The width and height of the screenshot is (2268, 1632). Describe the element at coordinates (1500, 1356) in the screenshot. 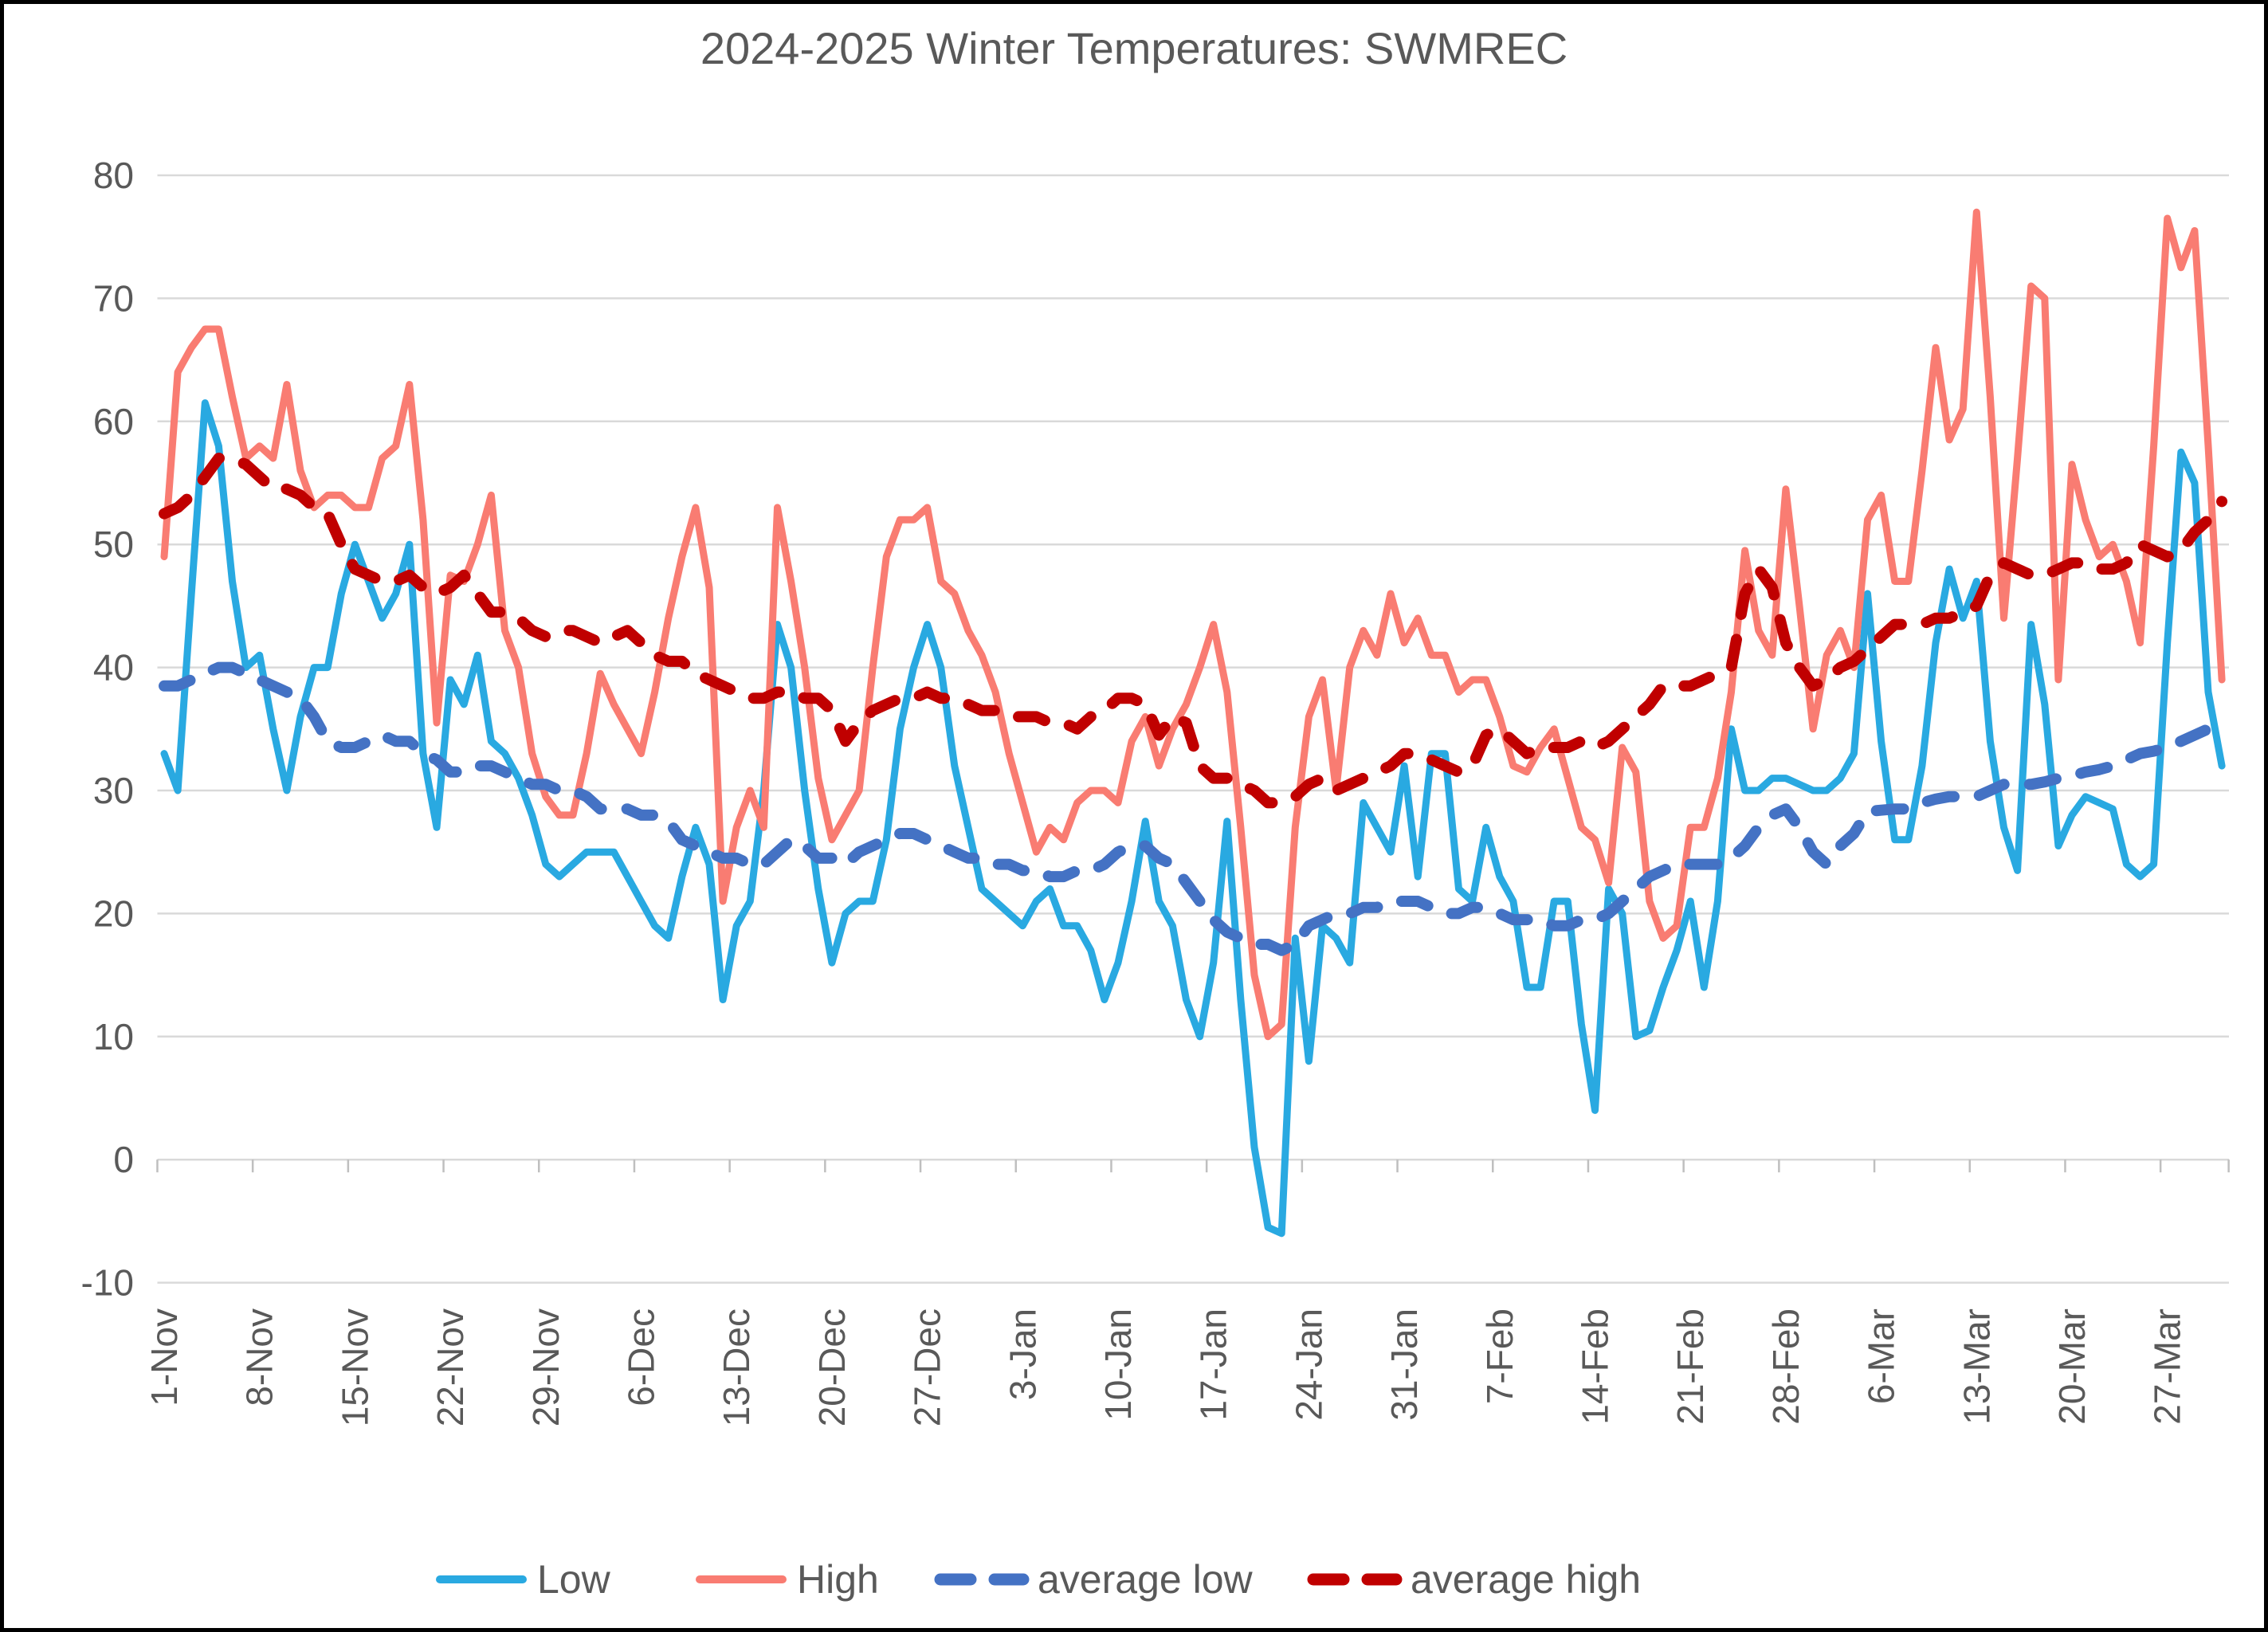

I see `x-tick-label: 7-Feb` at that location.